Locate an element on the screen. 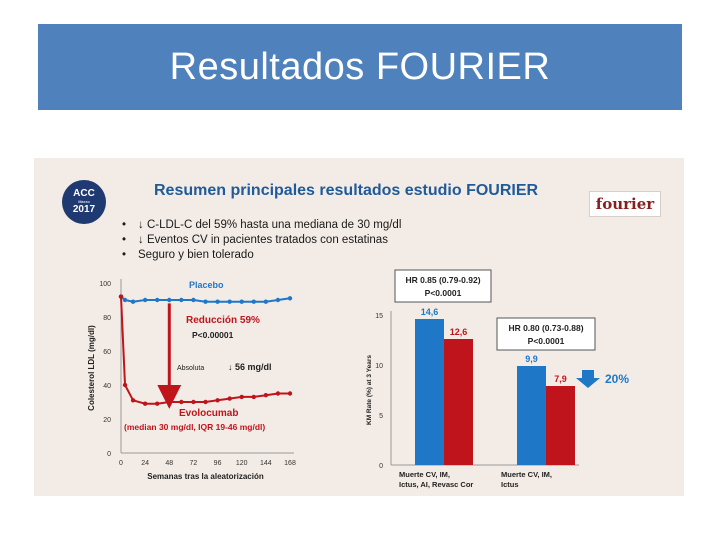 The height and width of the screenshot is (540, 720). reduction-percent-label: 20% is located at coordinates (617, 379).